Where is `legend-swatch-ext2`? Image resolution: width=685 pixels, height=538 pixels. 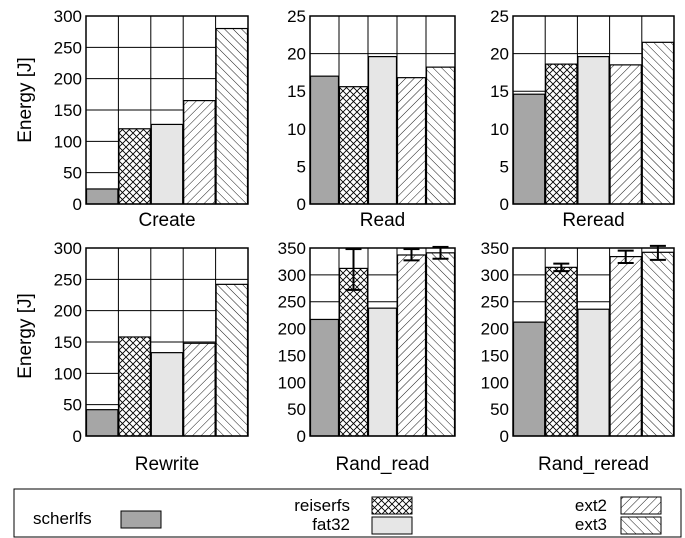
legend-swatch-ext2 is located at coordinates (641, 505).